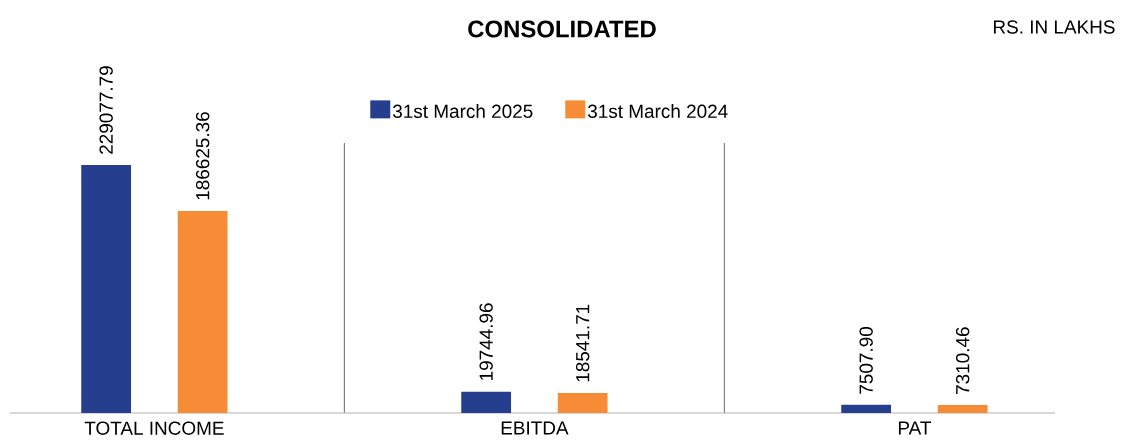  I want to click on data-label: 7310.46, so click(962, 360).